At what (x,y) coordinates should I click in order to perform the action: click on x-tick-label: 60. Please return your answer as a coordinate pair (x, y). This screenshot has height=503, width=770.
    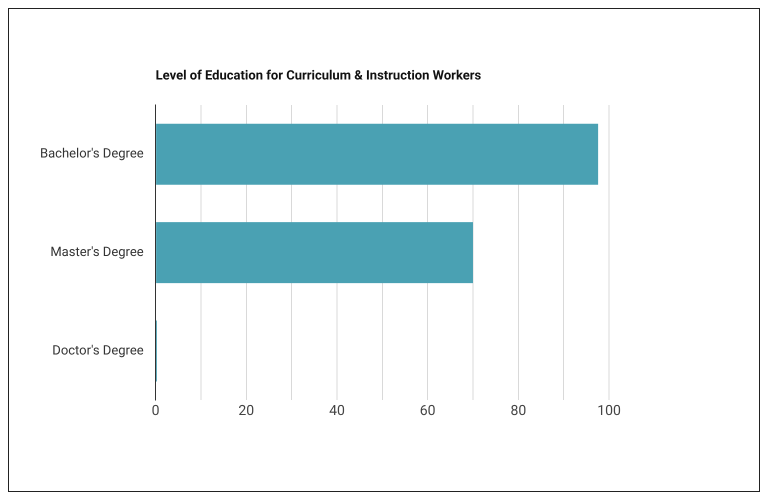
    Looking at the image, I should click on (428, 411).